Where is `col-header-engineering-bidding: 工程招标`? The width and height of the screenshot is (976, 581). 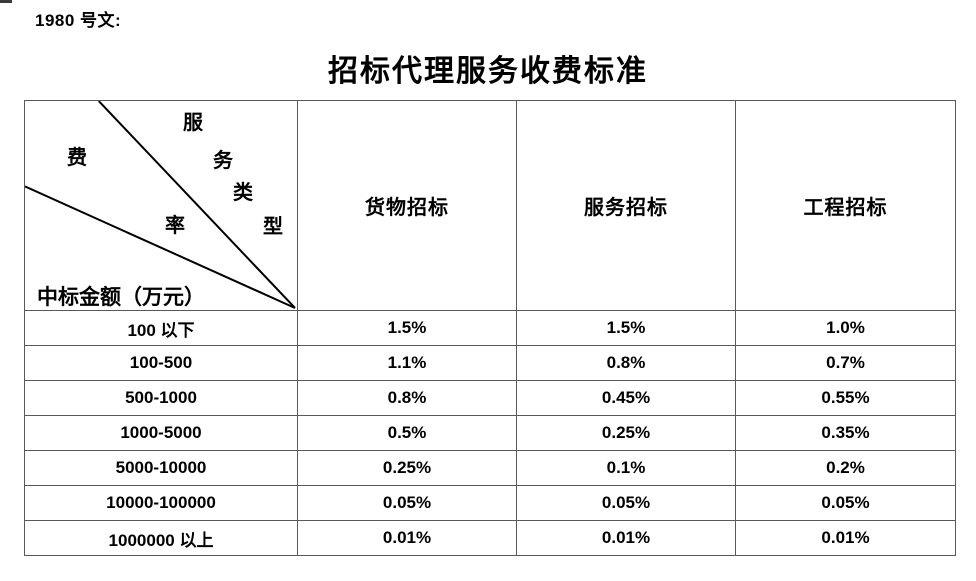 col-header-engineering-bidding: 工程招标 is located at coordinates (845, 205).